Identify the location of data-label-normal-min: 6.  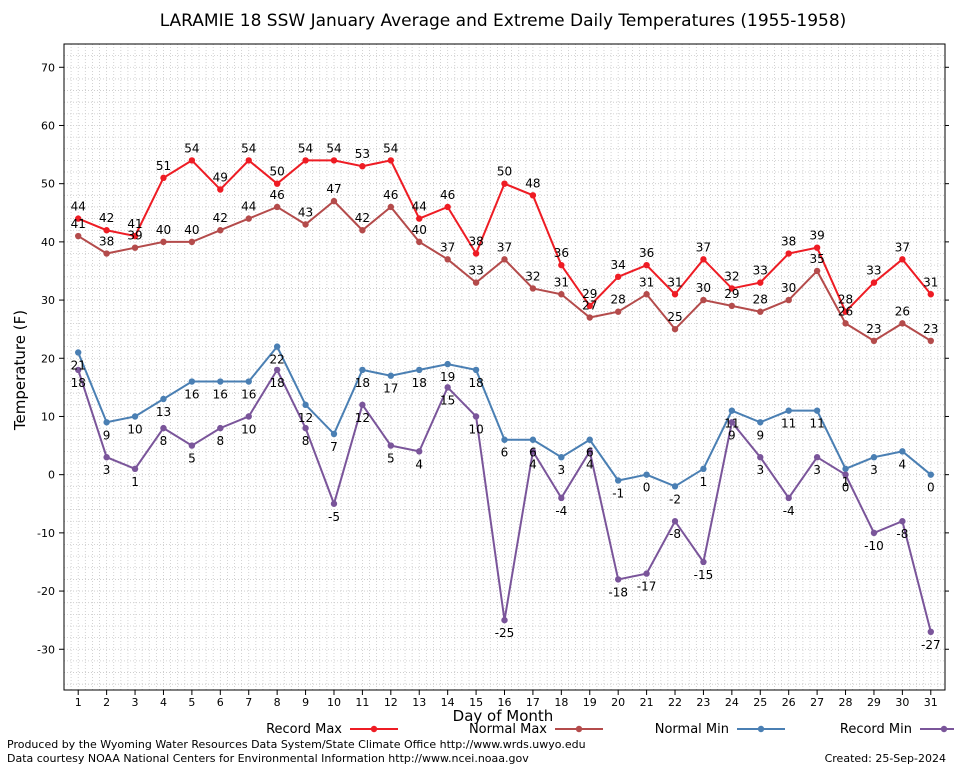
(533, 453).